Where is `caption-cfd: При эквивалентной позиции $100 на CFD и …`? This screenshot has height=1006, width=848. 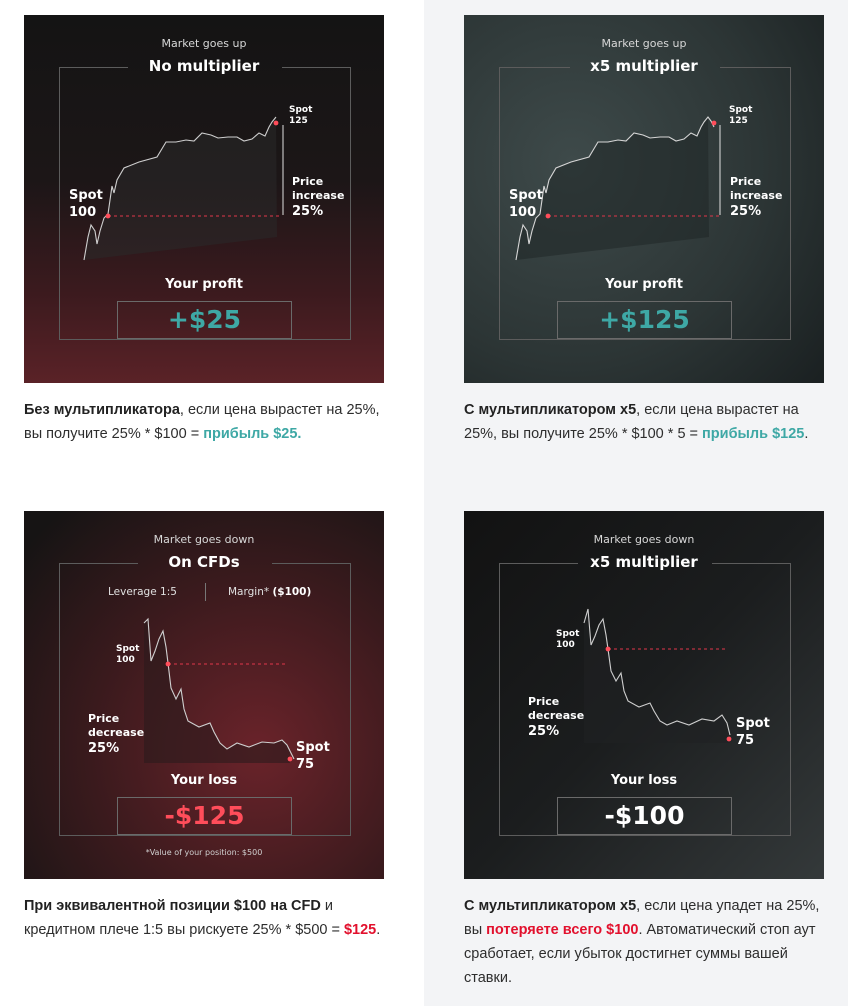 caption-cfd: При эквивалентной позиции $100 на CFD и … is located at coordinates (202, 918).